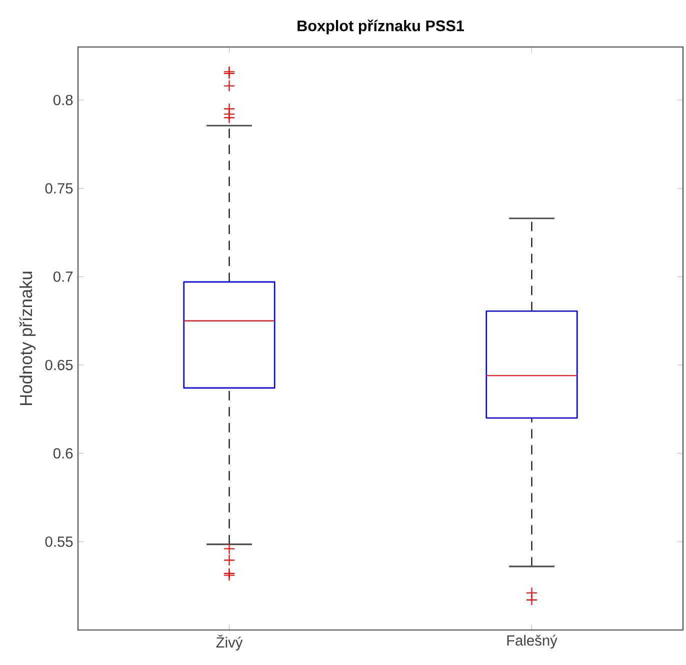 The height and width of the screenshot is (665, 686). What do you see at coordinates (229, 642) in the screenshot?
I see `x-tick-label: Živý` at bounding box center [229, 642].